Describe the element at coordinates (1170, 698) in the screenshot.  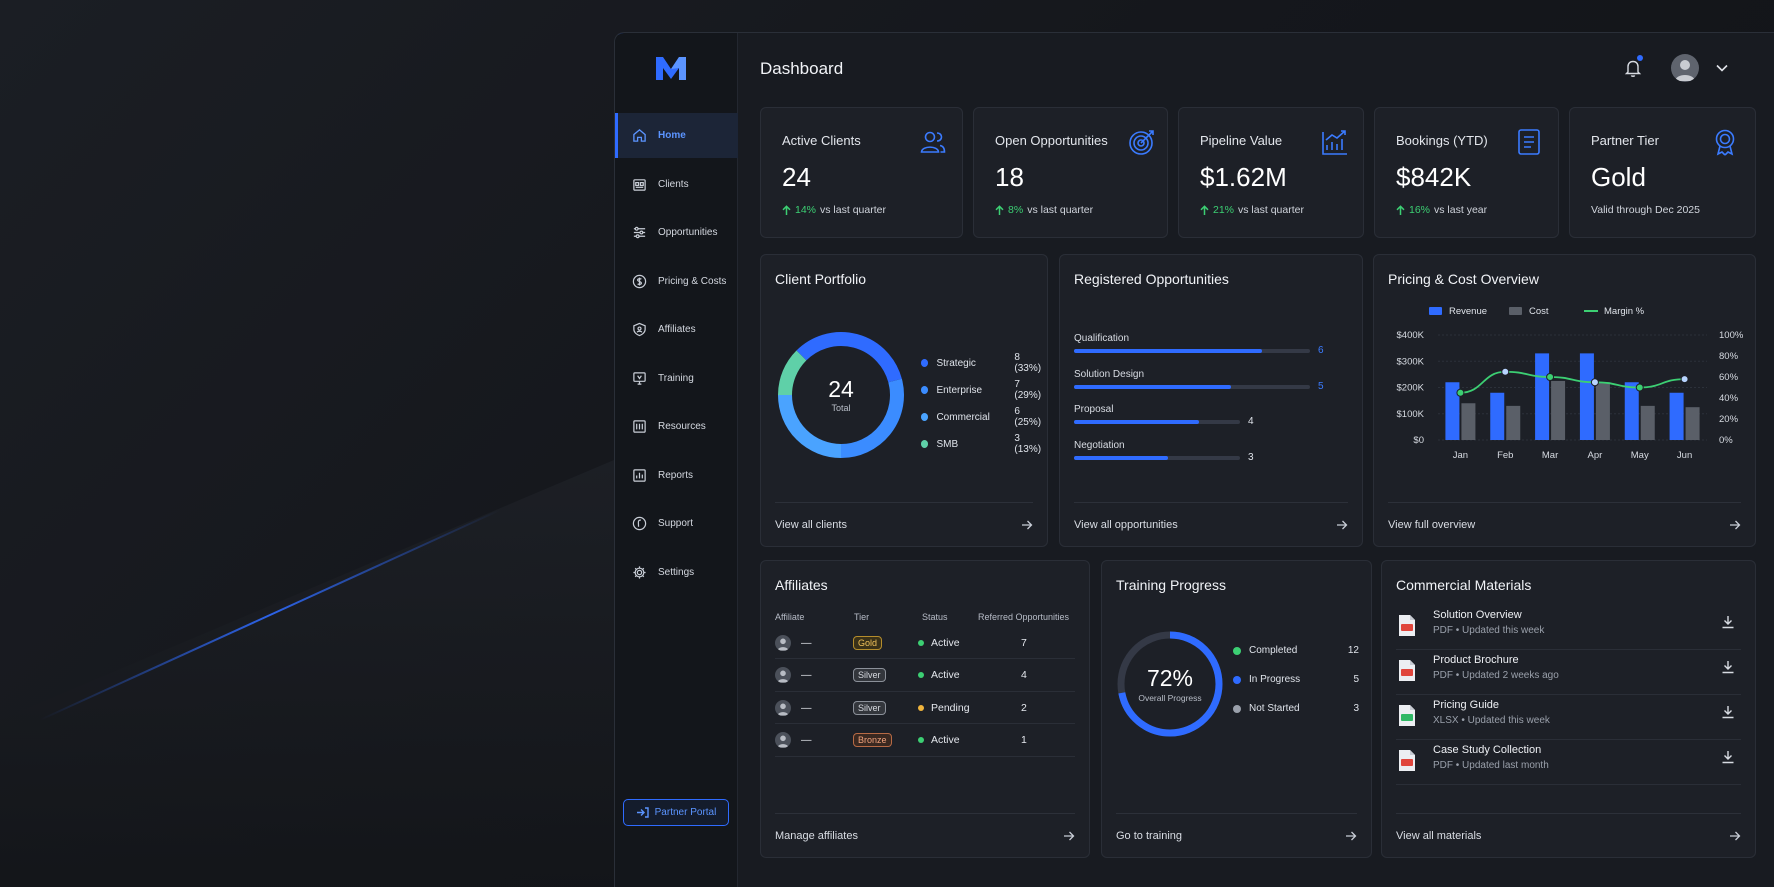
I see `training-sub-label: Overall Progress` at that location.